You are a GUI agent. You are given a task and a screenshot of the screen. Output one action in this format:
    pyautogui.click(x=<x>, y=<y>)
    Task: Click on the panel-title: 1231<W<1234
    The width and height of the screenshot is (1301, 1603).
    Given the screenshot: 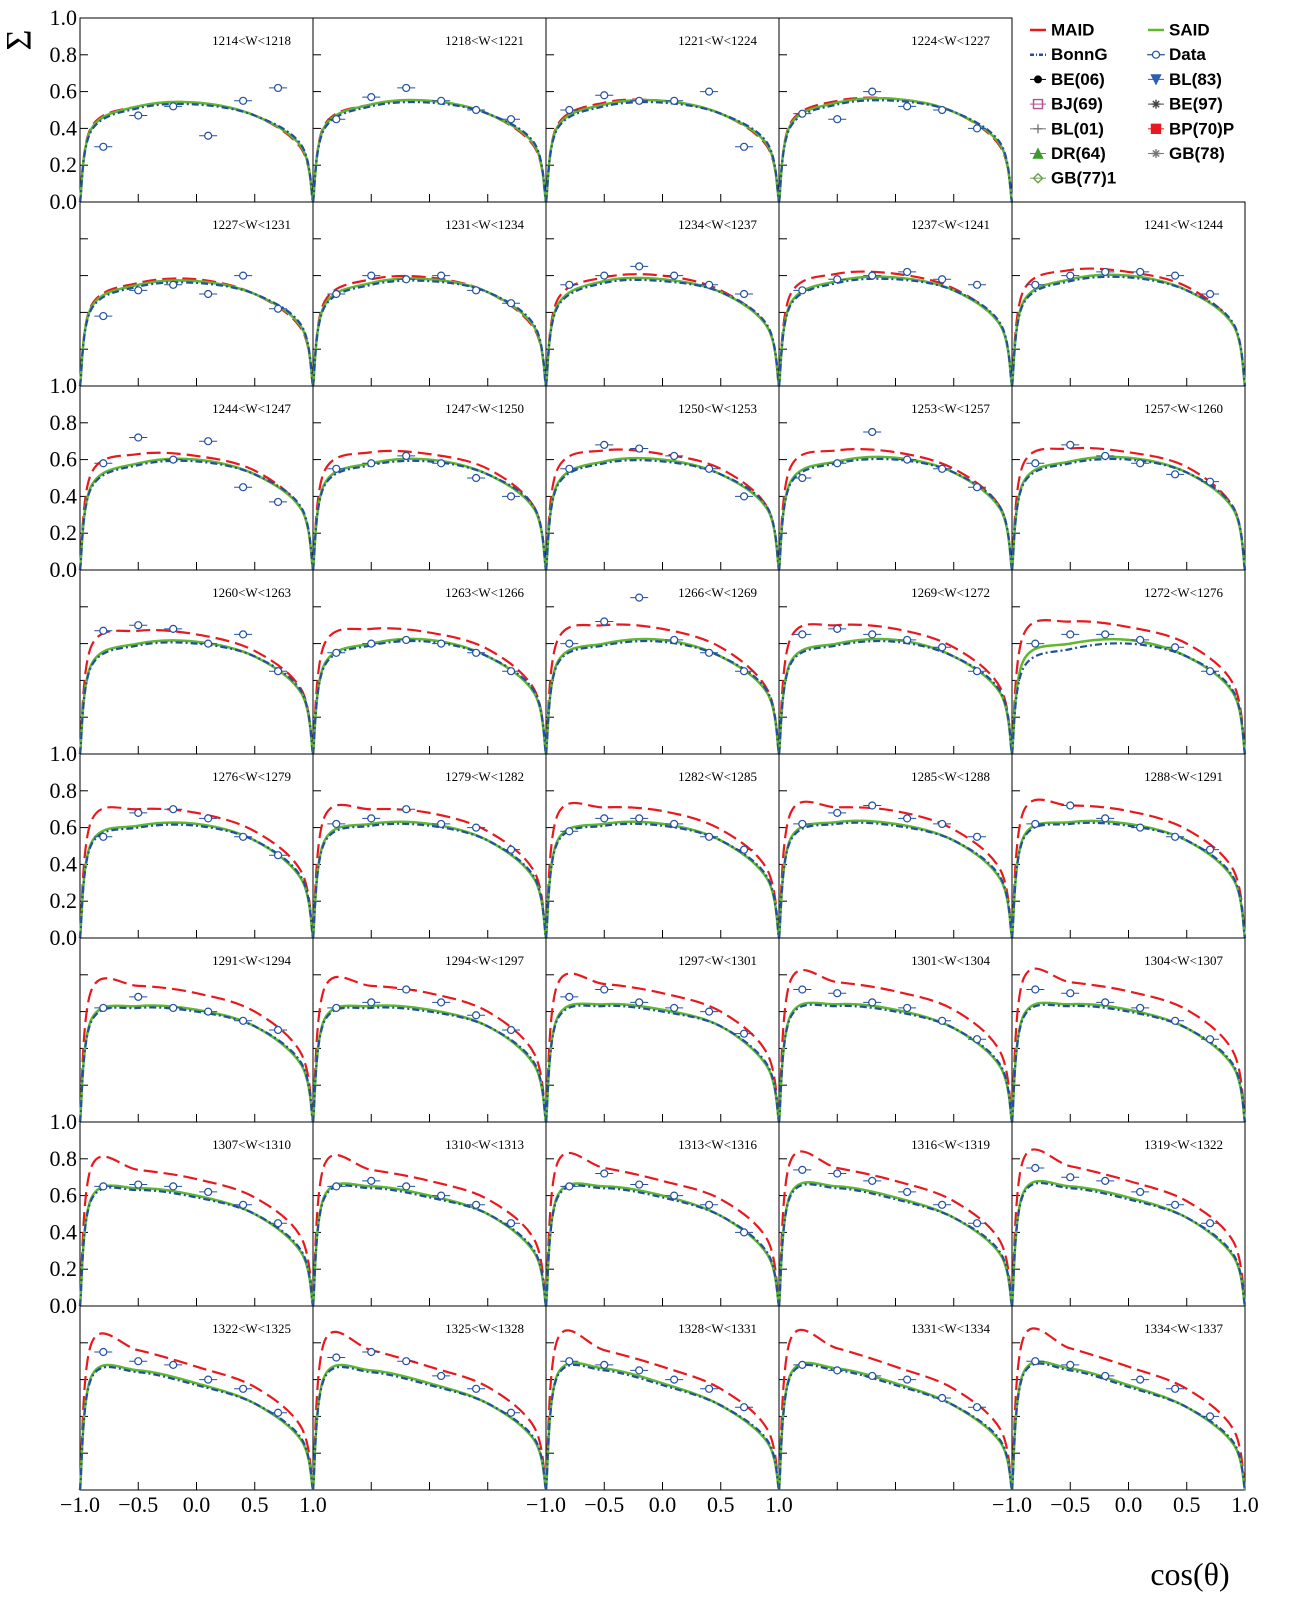 What is the action you would take?
    pyautogui.click(x=484, y=224)
    